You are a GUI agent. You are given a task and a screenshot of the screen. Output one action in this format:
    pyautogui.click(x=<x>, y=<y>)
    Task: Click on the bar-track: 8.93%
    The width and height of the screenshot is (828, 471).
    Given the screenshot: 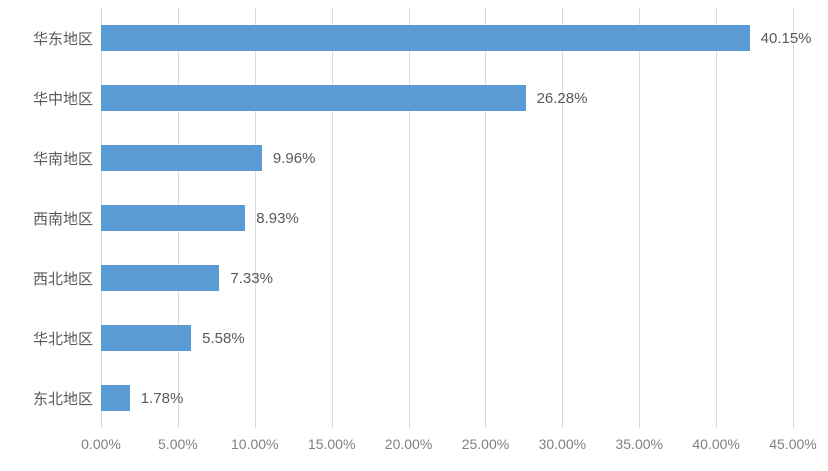 What is the action you would take?
    pyautogui.click(x=464, y=218)
    